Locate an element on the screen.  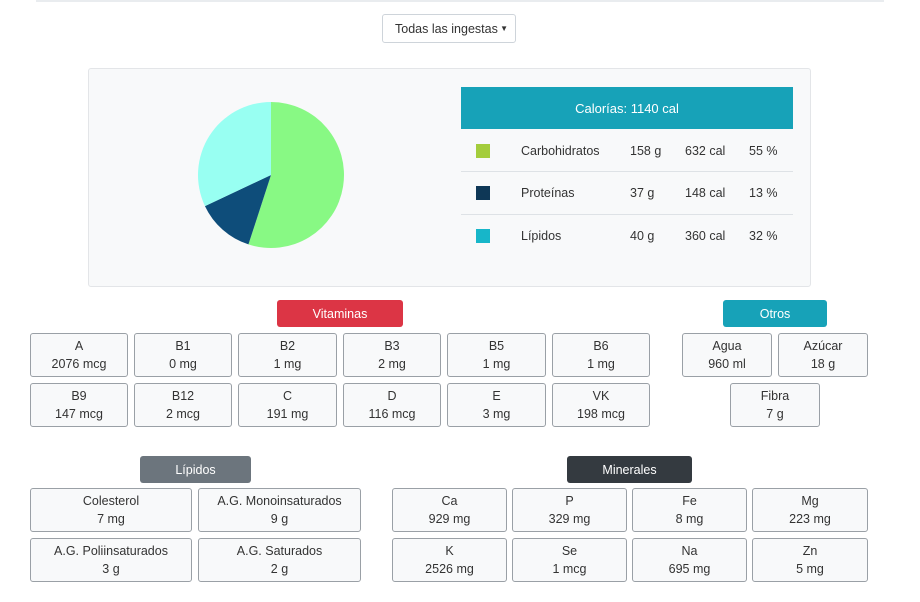
nutrient-name: A.G. Saturados is located at coordinates (279, 551).